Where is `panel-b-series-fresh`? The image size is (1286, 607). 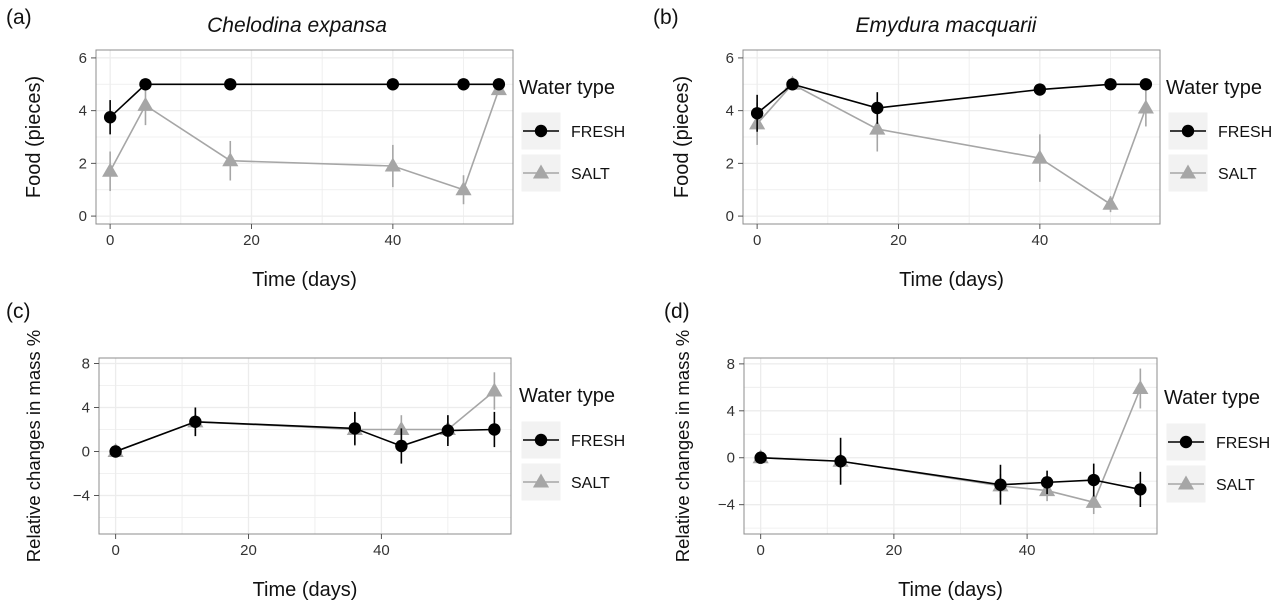
panel-b-series-fresh is located at coordinates (951, 105).